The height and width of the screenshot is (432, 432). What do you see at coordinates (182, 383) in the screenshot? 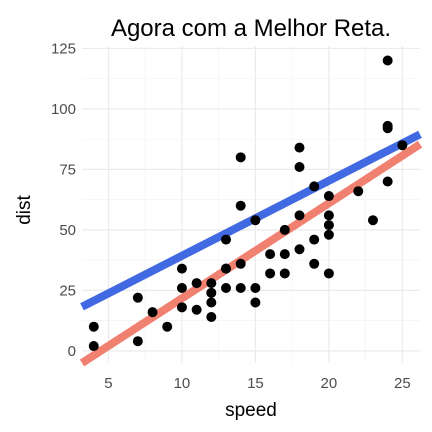
I see `x-tick-label: 10` at bounding box center [182, 383].